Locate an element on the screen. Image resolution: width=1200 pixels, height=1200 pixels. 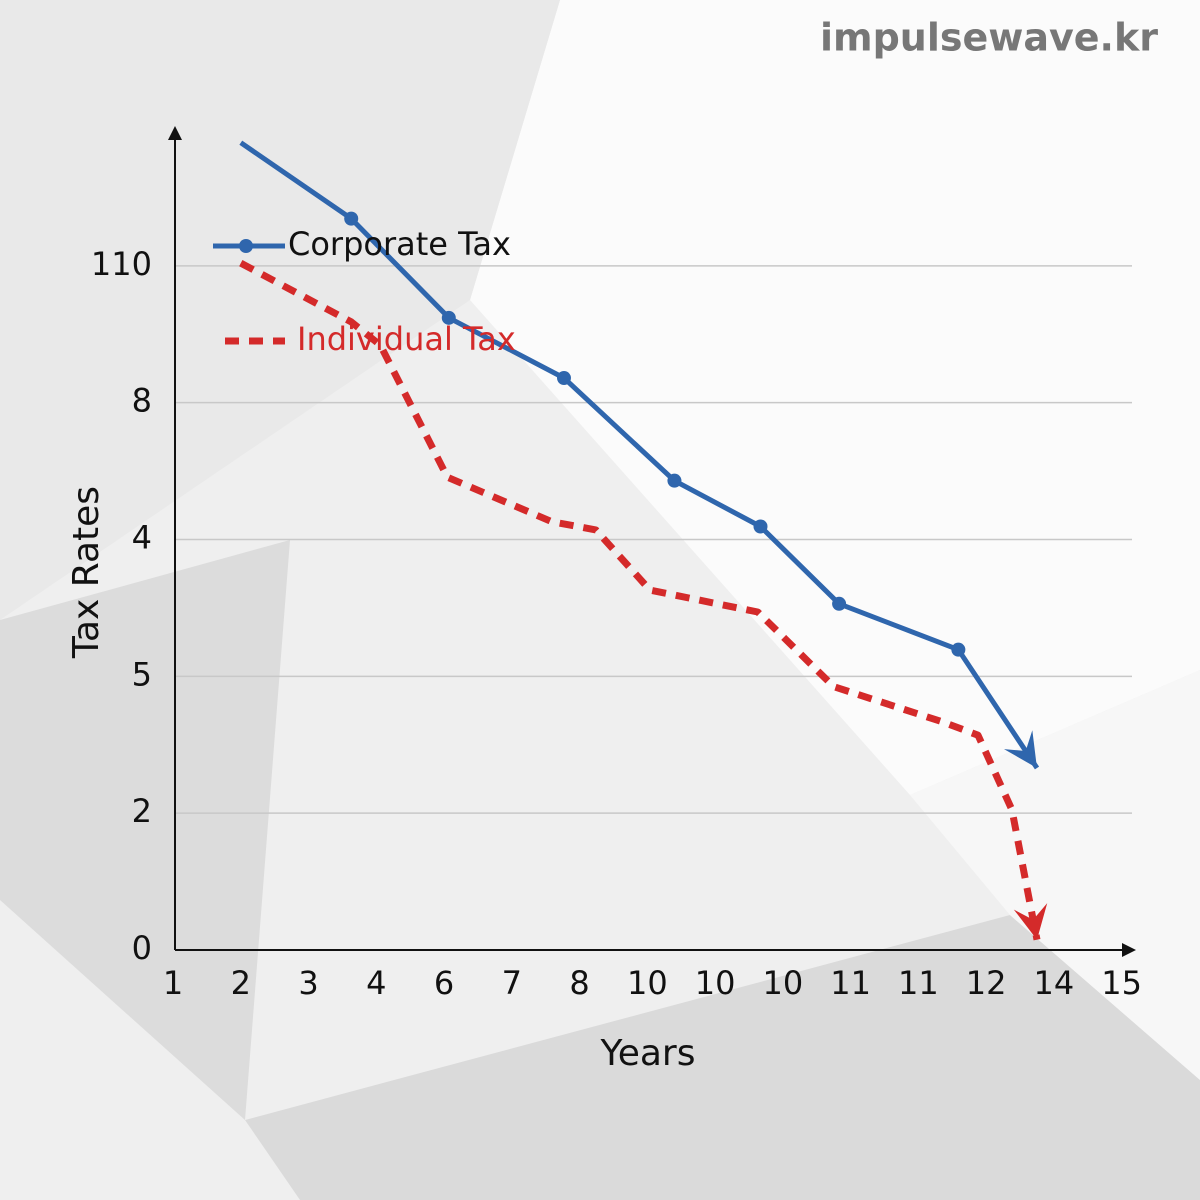
x-tick-label: 2 is located at coordinates (241, 983).